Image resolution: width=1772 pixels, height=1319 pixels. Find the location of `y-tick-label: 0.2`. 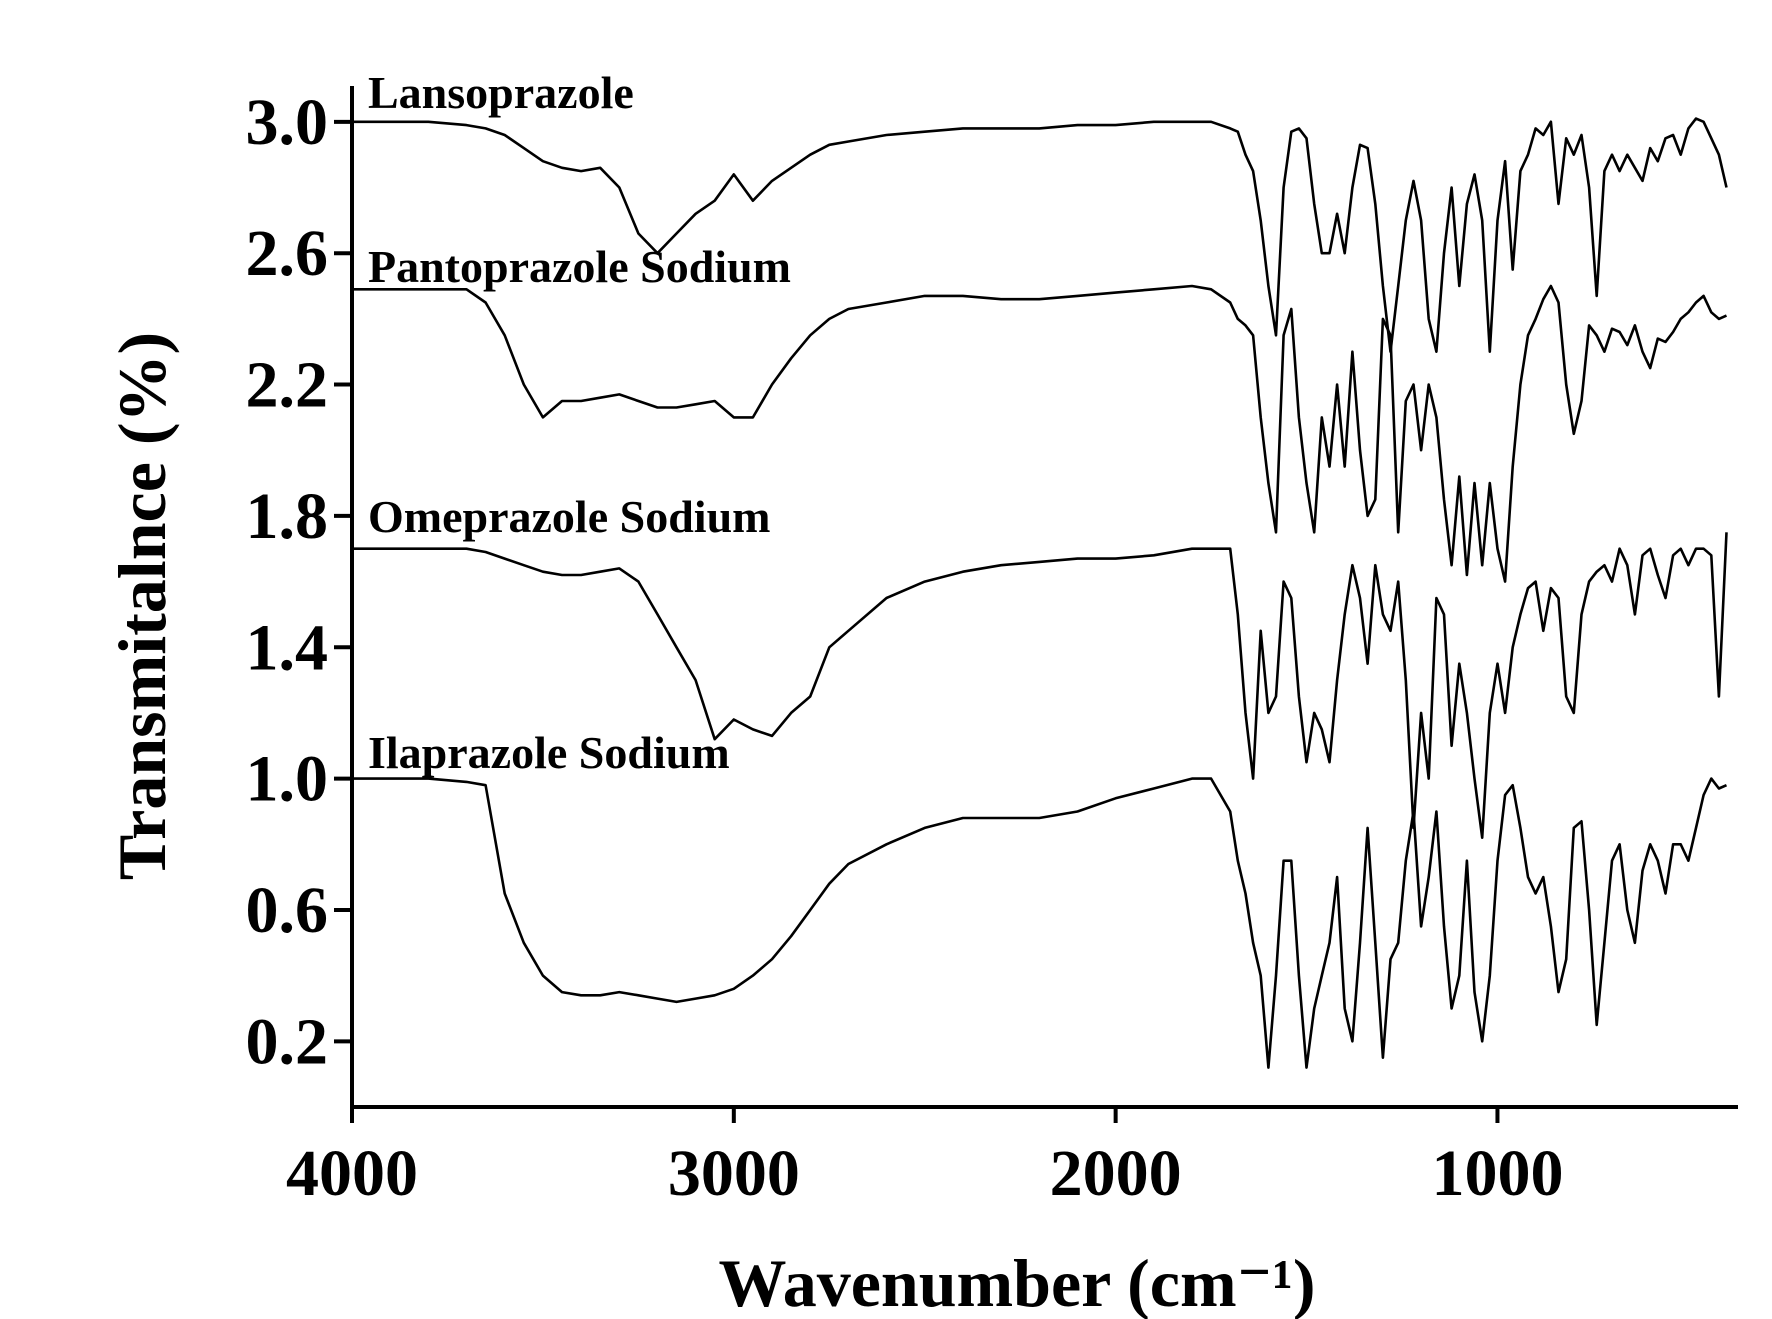

y-tick-label: 0.2 is located at coordinates (287, 1041).